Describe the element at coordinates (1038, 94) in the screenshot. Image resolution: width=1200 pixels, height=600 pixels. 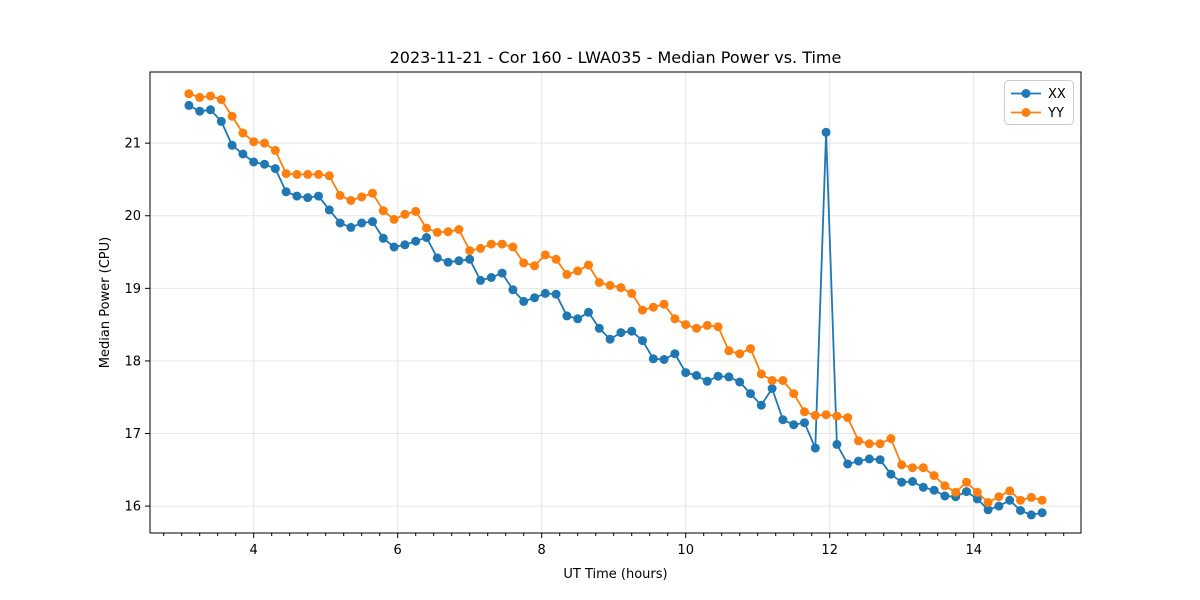
I see `legend-entry-XX: XX` at that location.